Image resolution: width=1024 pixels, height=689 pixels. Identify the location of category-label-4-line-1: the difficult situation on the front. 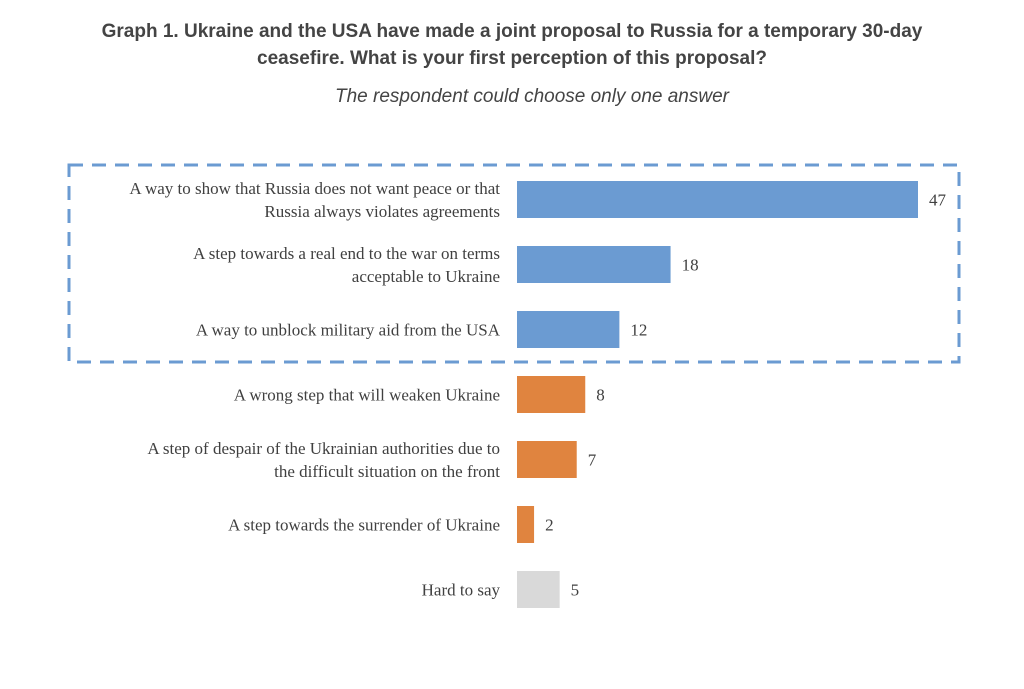
(387, 471).